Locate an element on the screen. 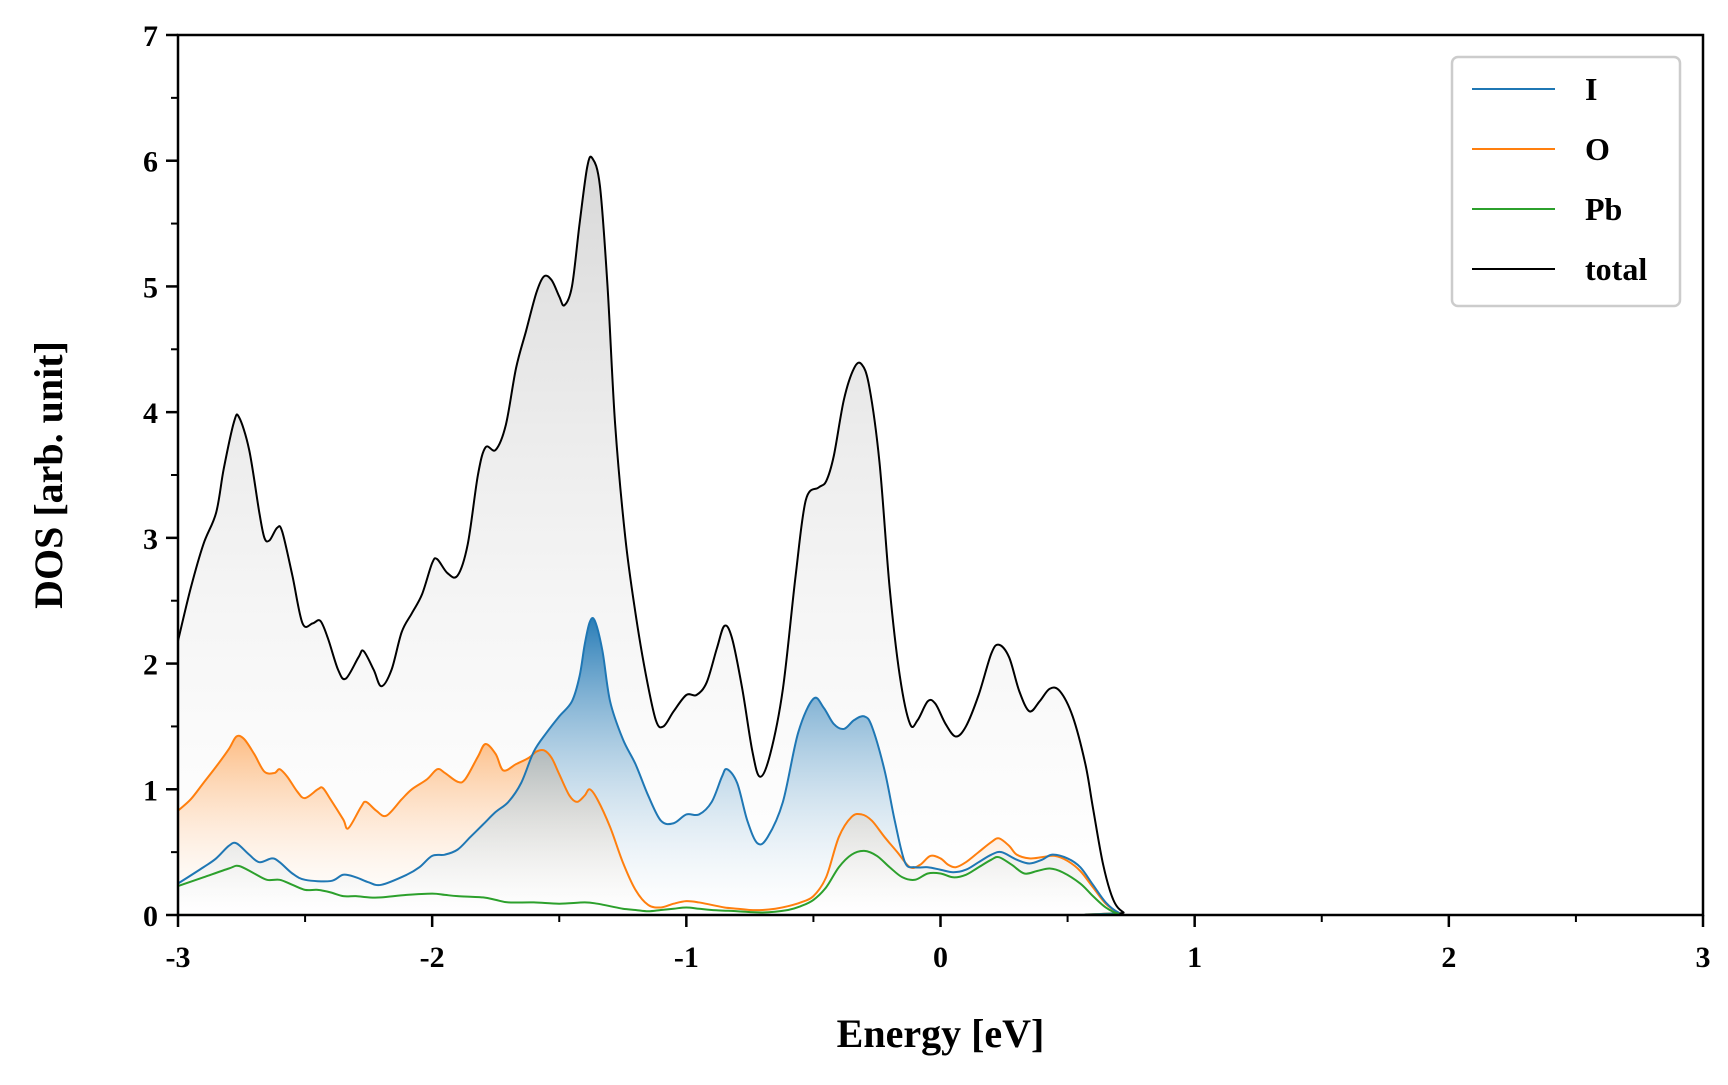 This screenshot has height=1085, width=1728. x-tick-label: 0 is located at coordinates (940, 957).